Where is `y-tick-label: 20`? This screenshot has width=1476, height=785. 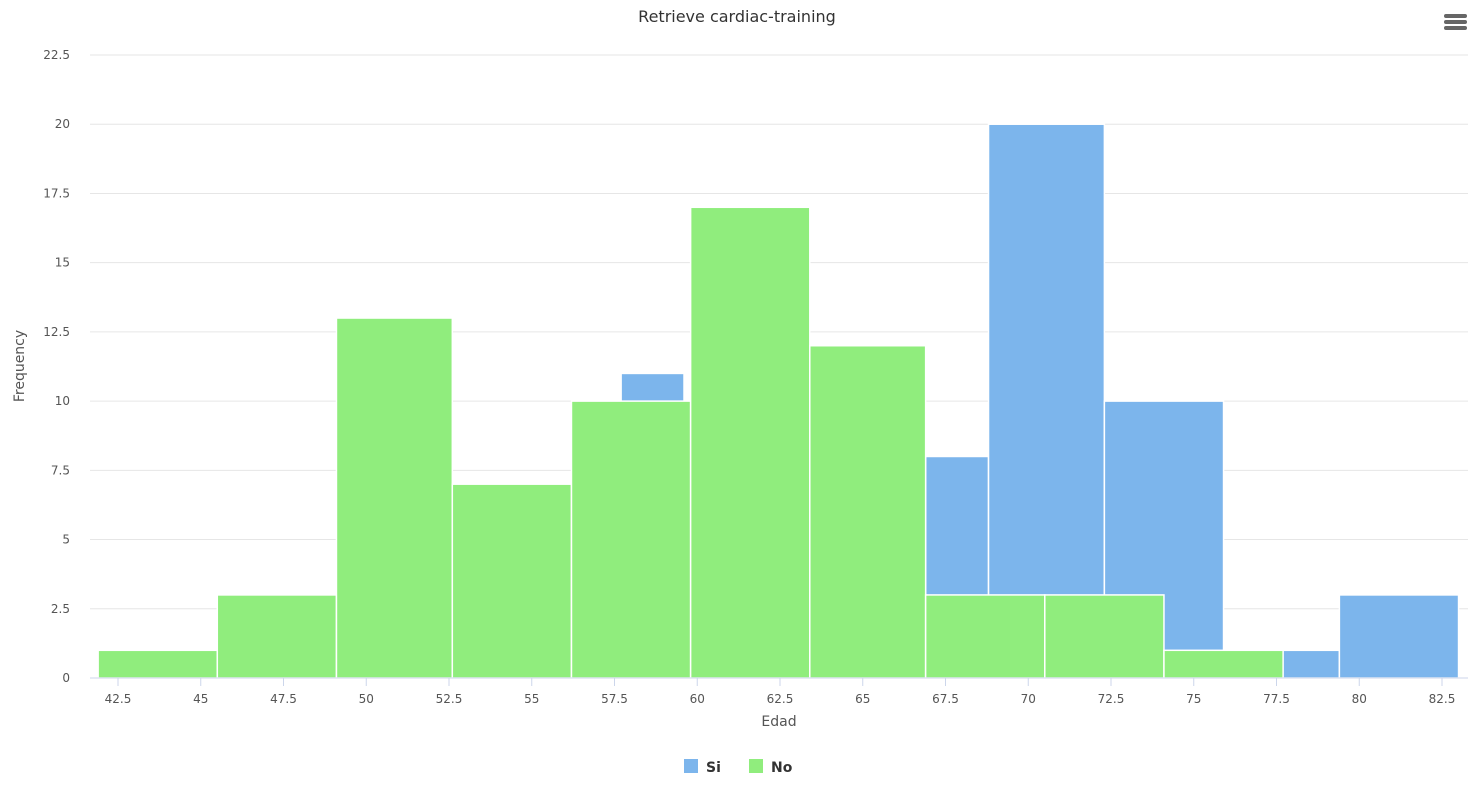
y-tick-label: 20 is located at coordinates (62, 124).